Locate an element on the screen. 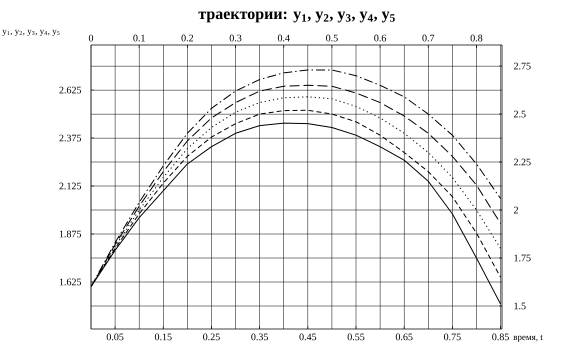 This screenshot has height=346, width=570. x2-tick-label: 0.3 is located at coordinates (236, 38).